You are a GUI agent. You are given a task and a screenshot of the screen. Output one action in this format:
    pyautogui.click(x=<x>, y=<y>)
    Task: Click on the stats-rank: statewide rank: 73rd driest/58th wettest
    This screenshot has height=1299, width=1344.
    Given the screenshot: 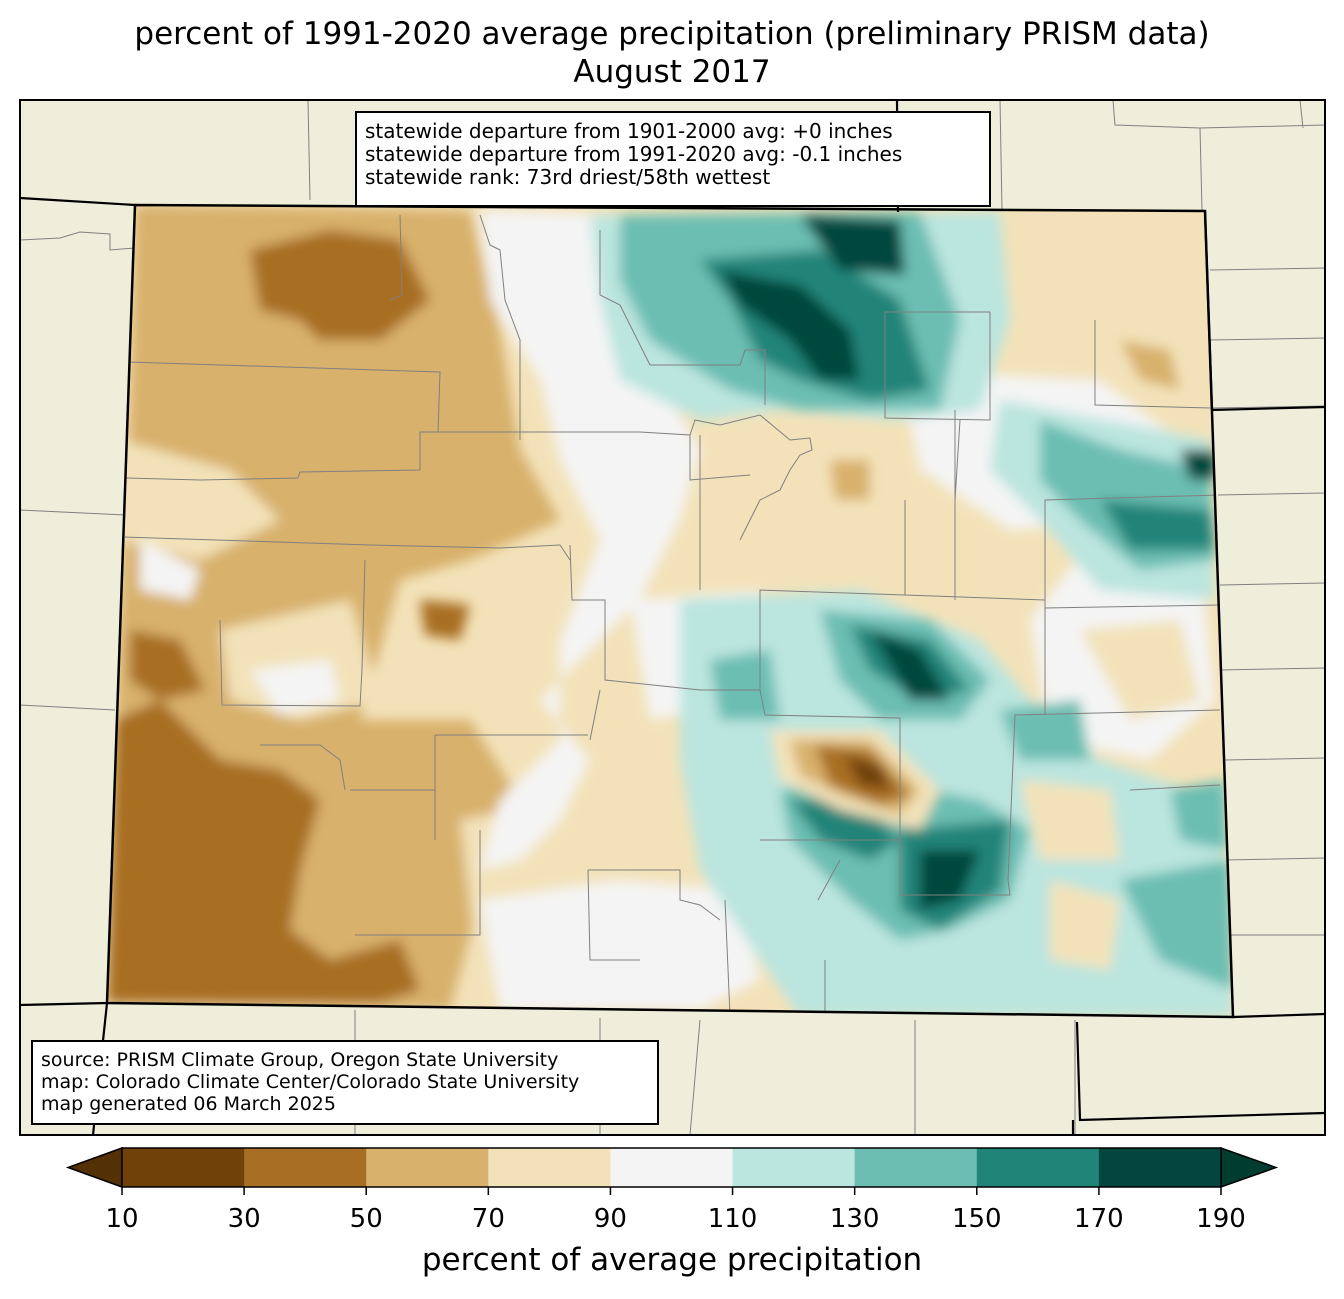 What is the action you would take?
    pyautogui.click(x=568, y=177)
    